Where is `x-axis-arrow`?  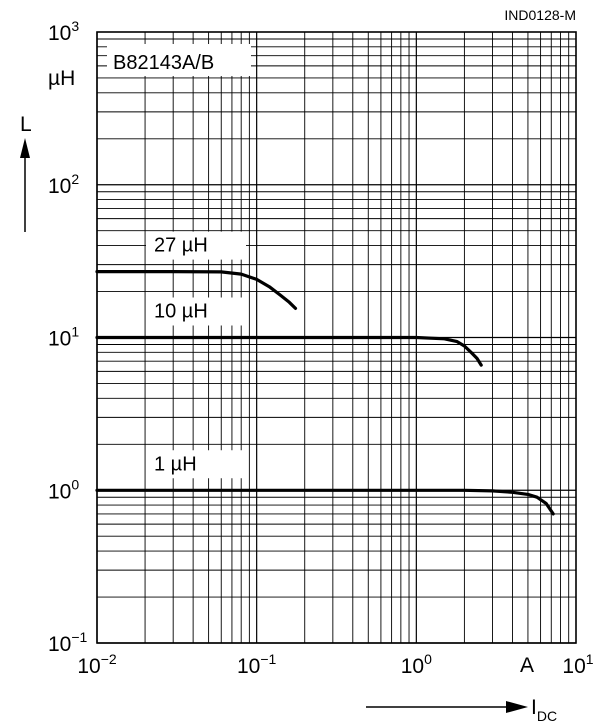 x-axis-arrow is located at coordinates (447, 707).